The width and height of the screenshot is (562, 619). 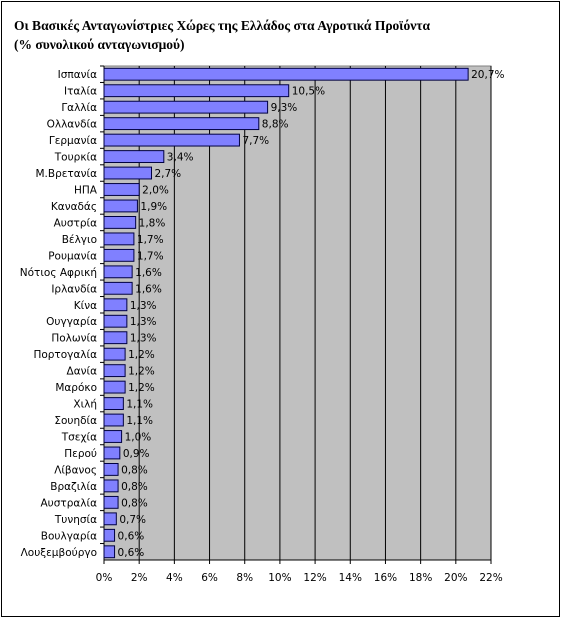 I want to click on value-label: 1,9%, so click(x=153, y=207).